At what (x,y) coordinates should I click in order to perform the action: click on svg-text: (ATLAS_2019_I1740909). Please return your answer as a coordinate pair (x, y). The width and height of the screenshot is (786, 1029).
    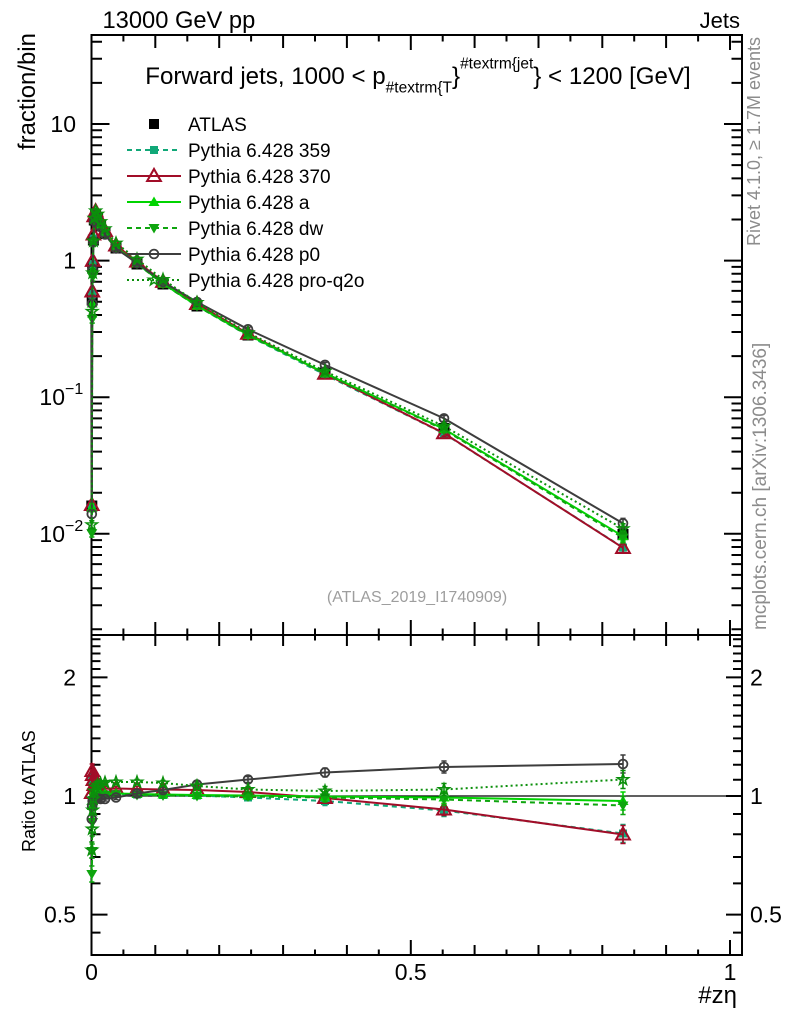
    Looking at the image, I should click on (417, 597).